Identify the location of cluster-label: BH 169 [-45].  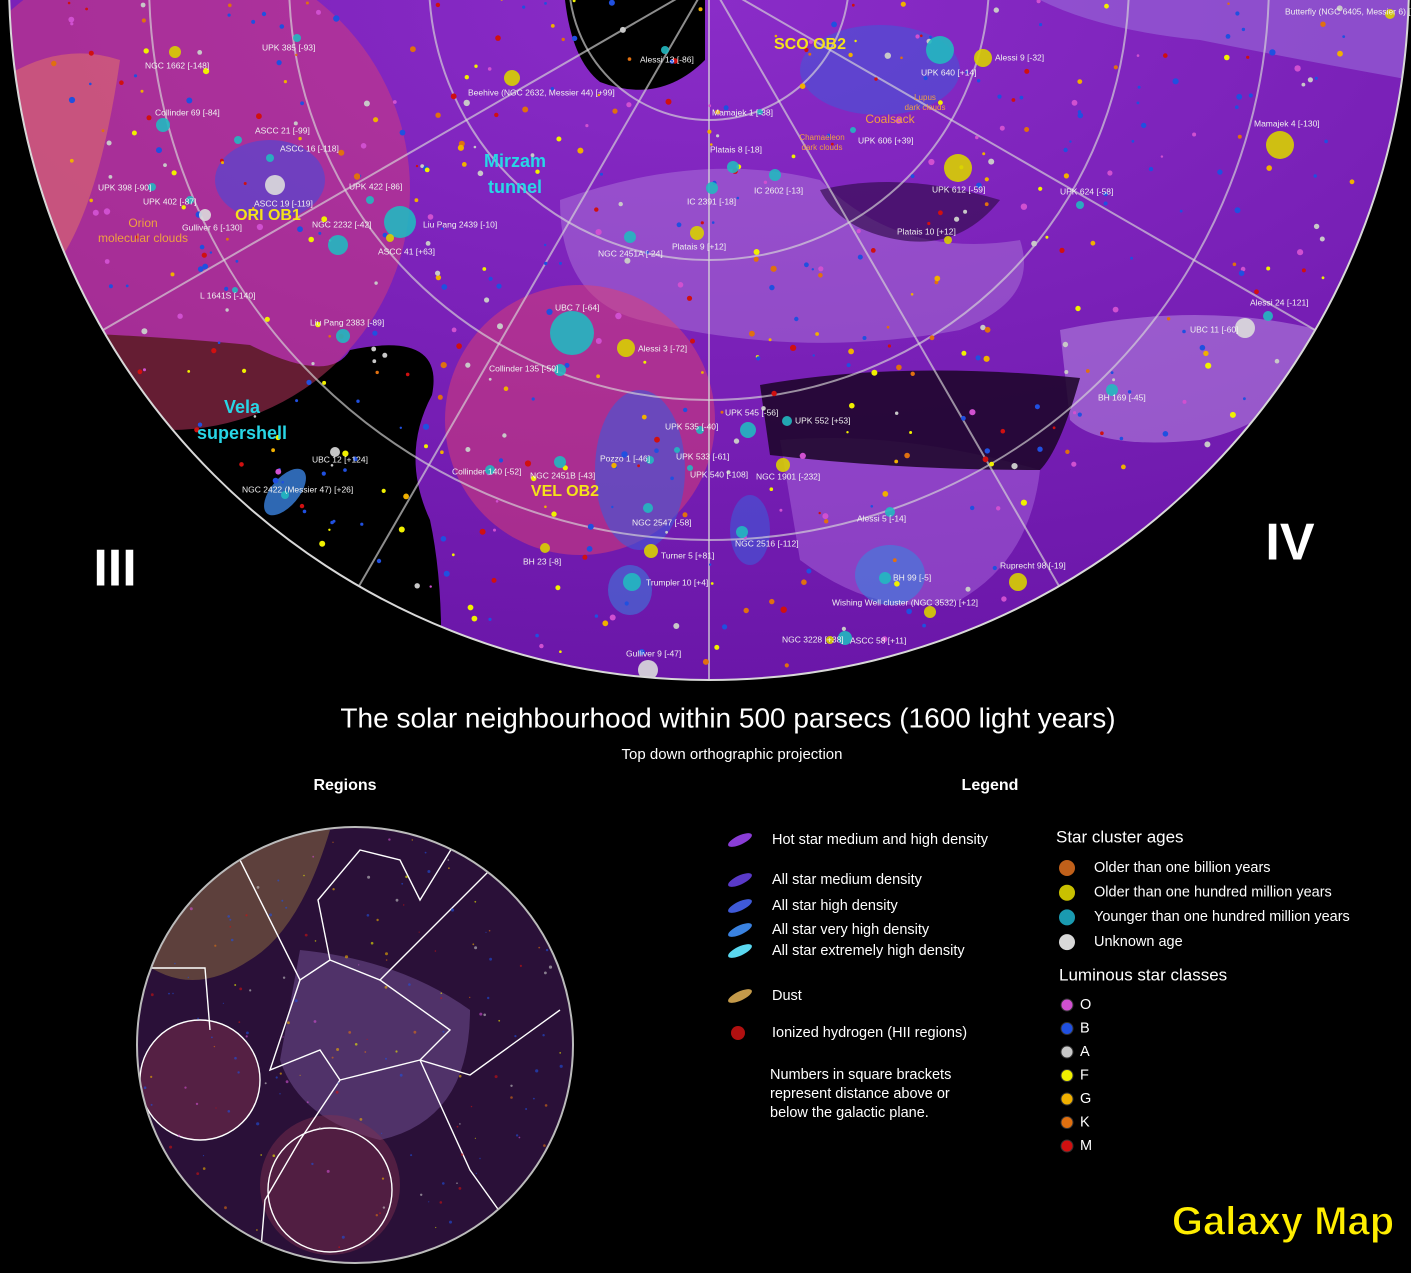
(1122, 397).